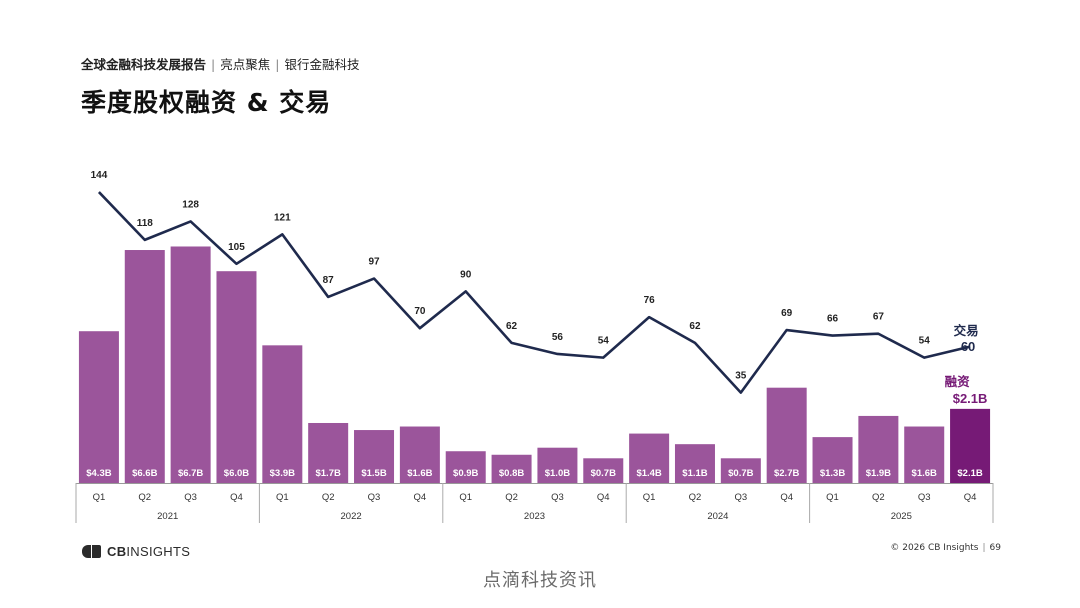 The image size is (1080, 608). I want to click on bar-value-label: $1.9B, so click(878, 473).